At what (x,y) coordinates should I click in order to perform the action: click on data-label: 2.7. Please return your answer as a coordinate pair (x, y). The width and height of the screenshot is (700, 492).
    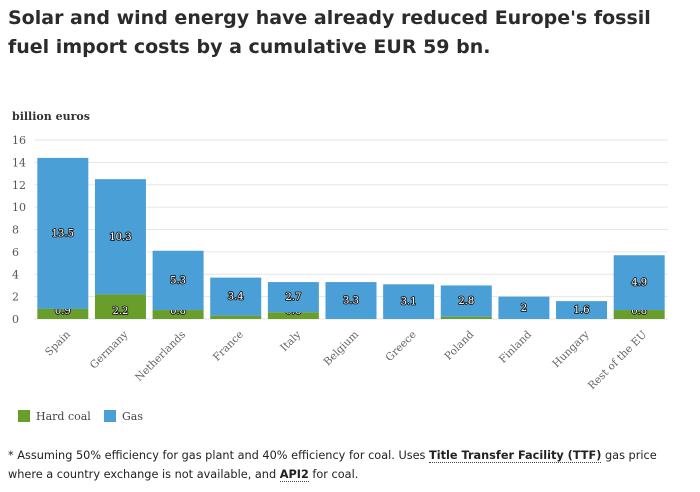
    Looking at the image, I should click on (293, 297).